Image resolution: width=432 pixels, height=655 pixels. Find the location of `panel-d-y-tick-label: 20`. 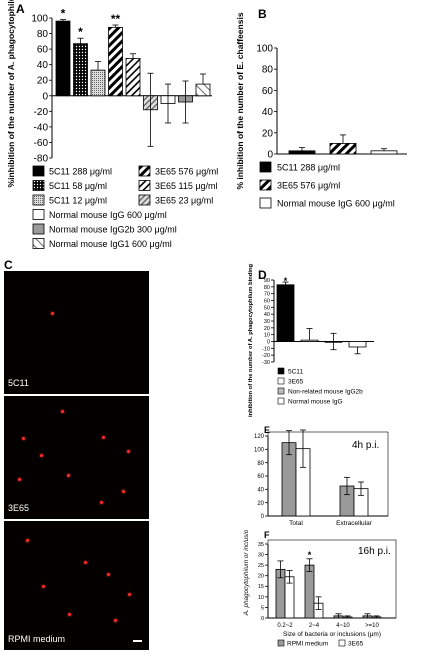

panel-d-y-tick-label: 20 is located at coordinates (267, 329).